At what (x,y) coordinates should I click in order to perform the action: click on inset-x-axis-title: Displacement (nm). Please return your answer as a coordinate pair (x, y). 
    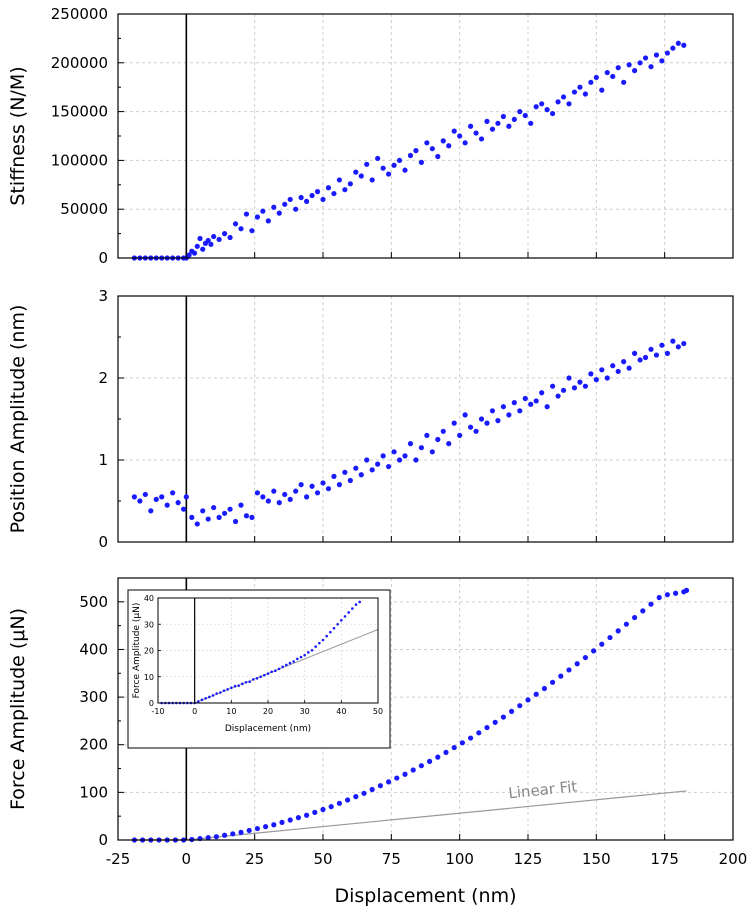
    Looking at the image, I should click on (268, 729).